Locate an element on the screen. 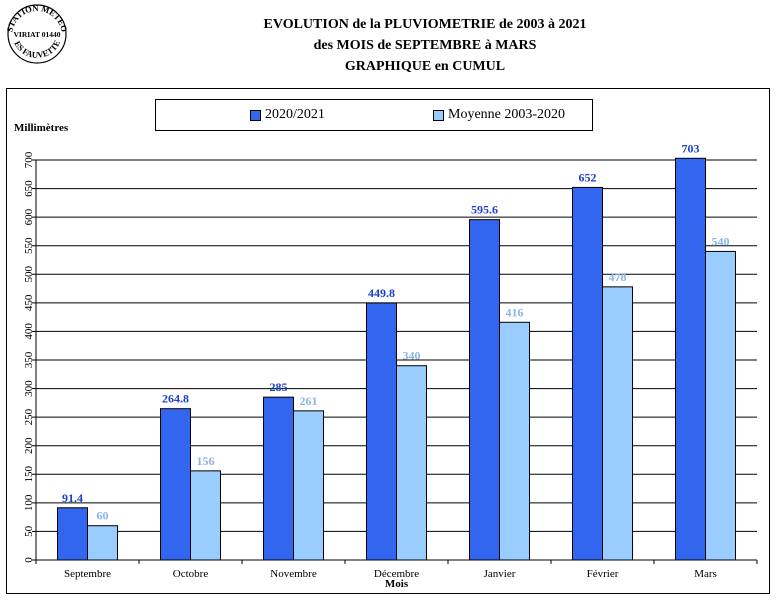  stamp-middle: VIRIAT 01440 is located at coordinates (36, 34).